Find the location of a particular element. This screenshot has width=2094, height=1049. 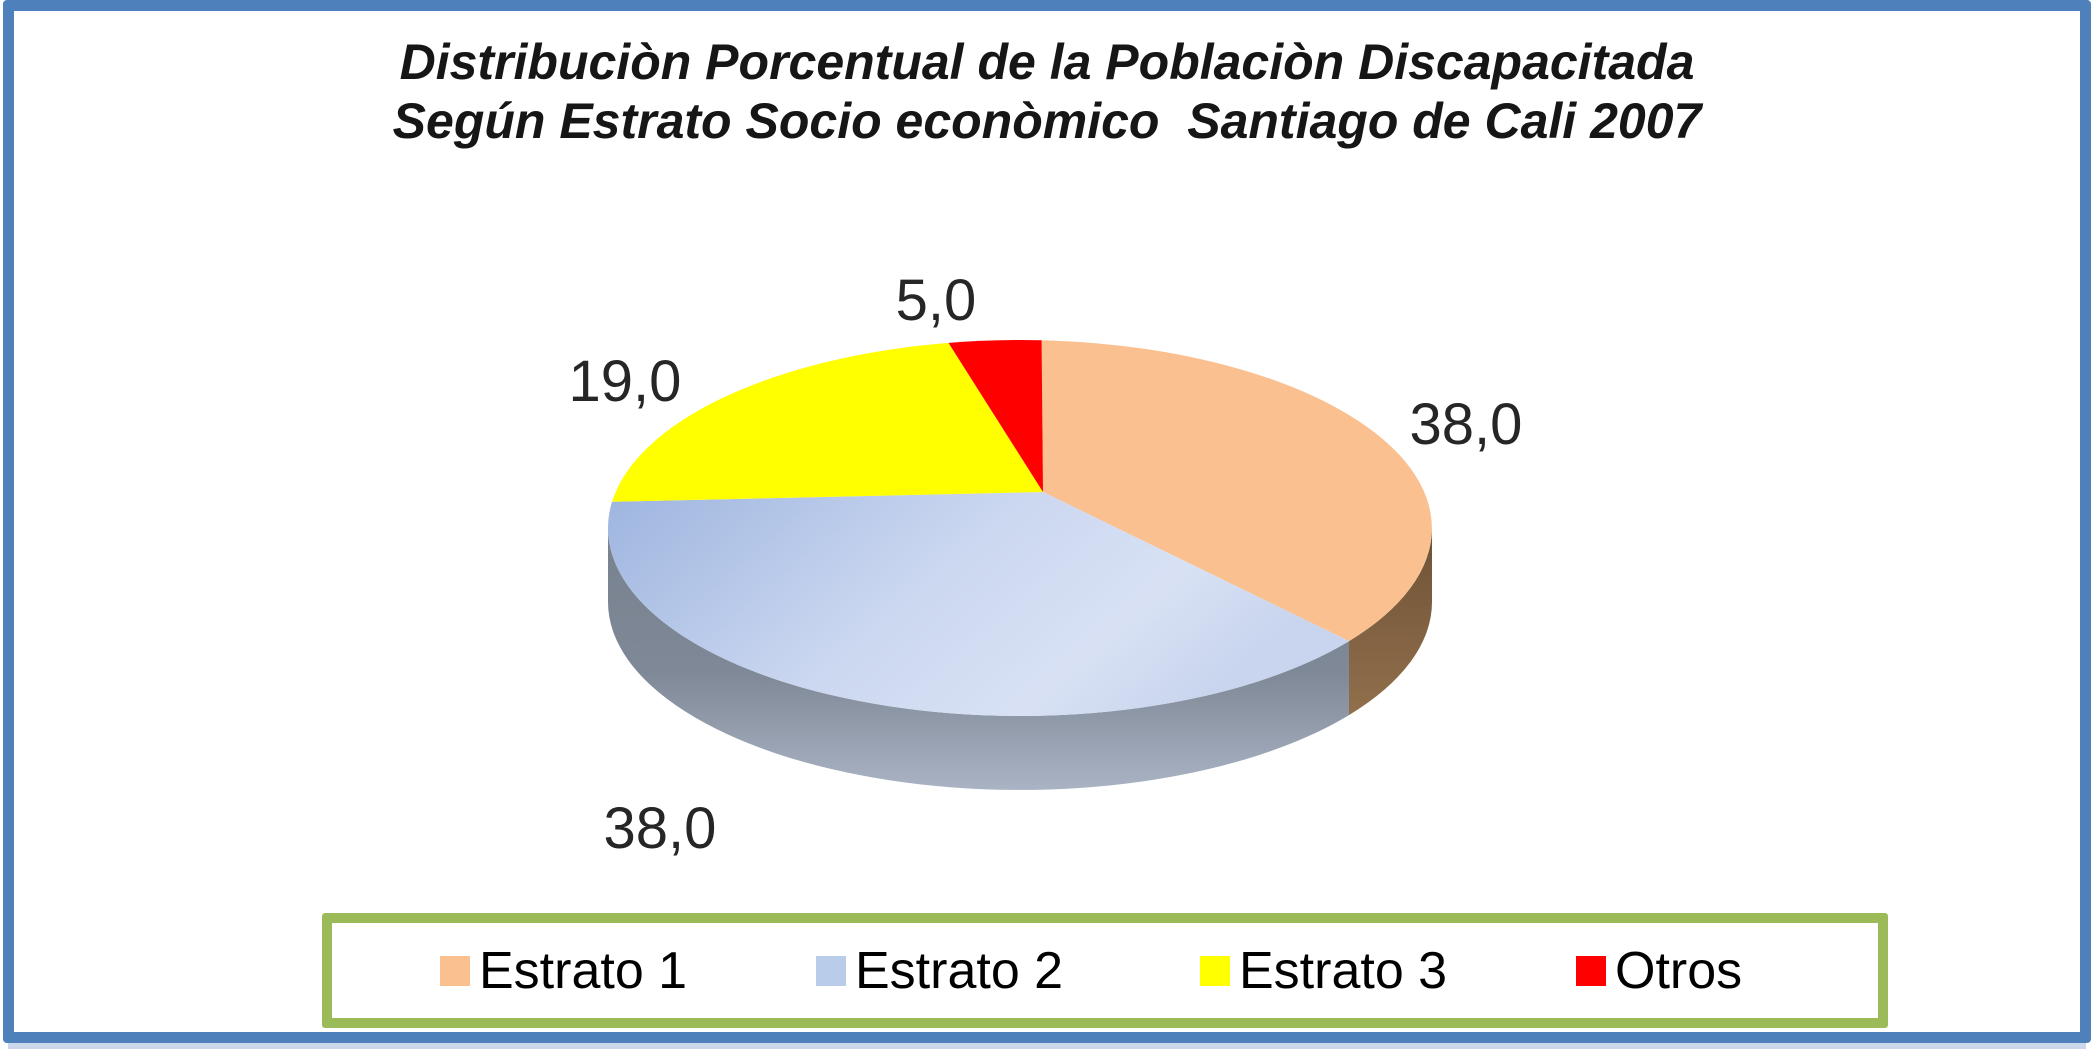

legend-swatch-otros is located at coordinates (1591, 970).